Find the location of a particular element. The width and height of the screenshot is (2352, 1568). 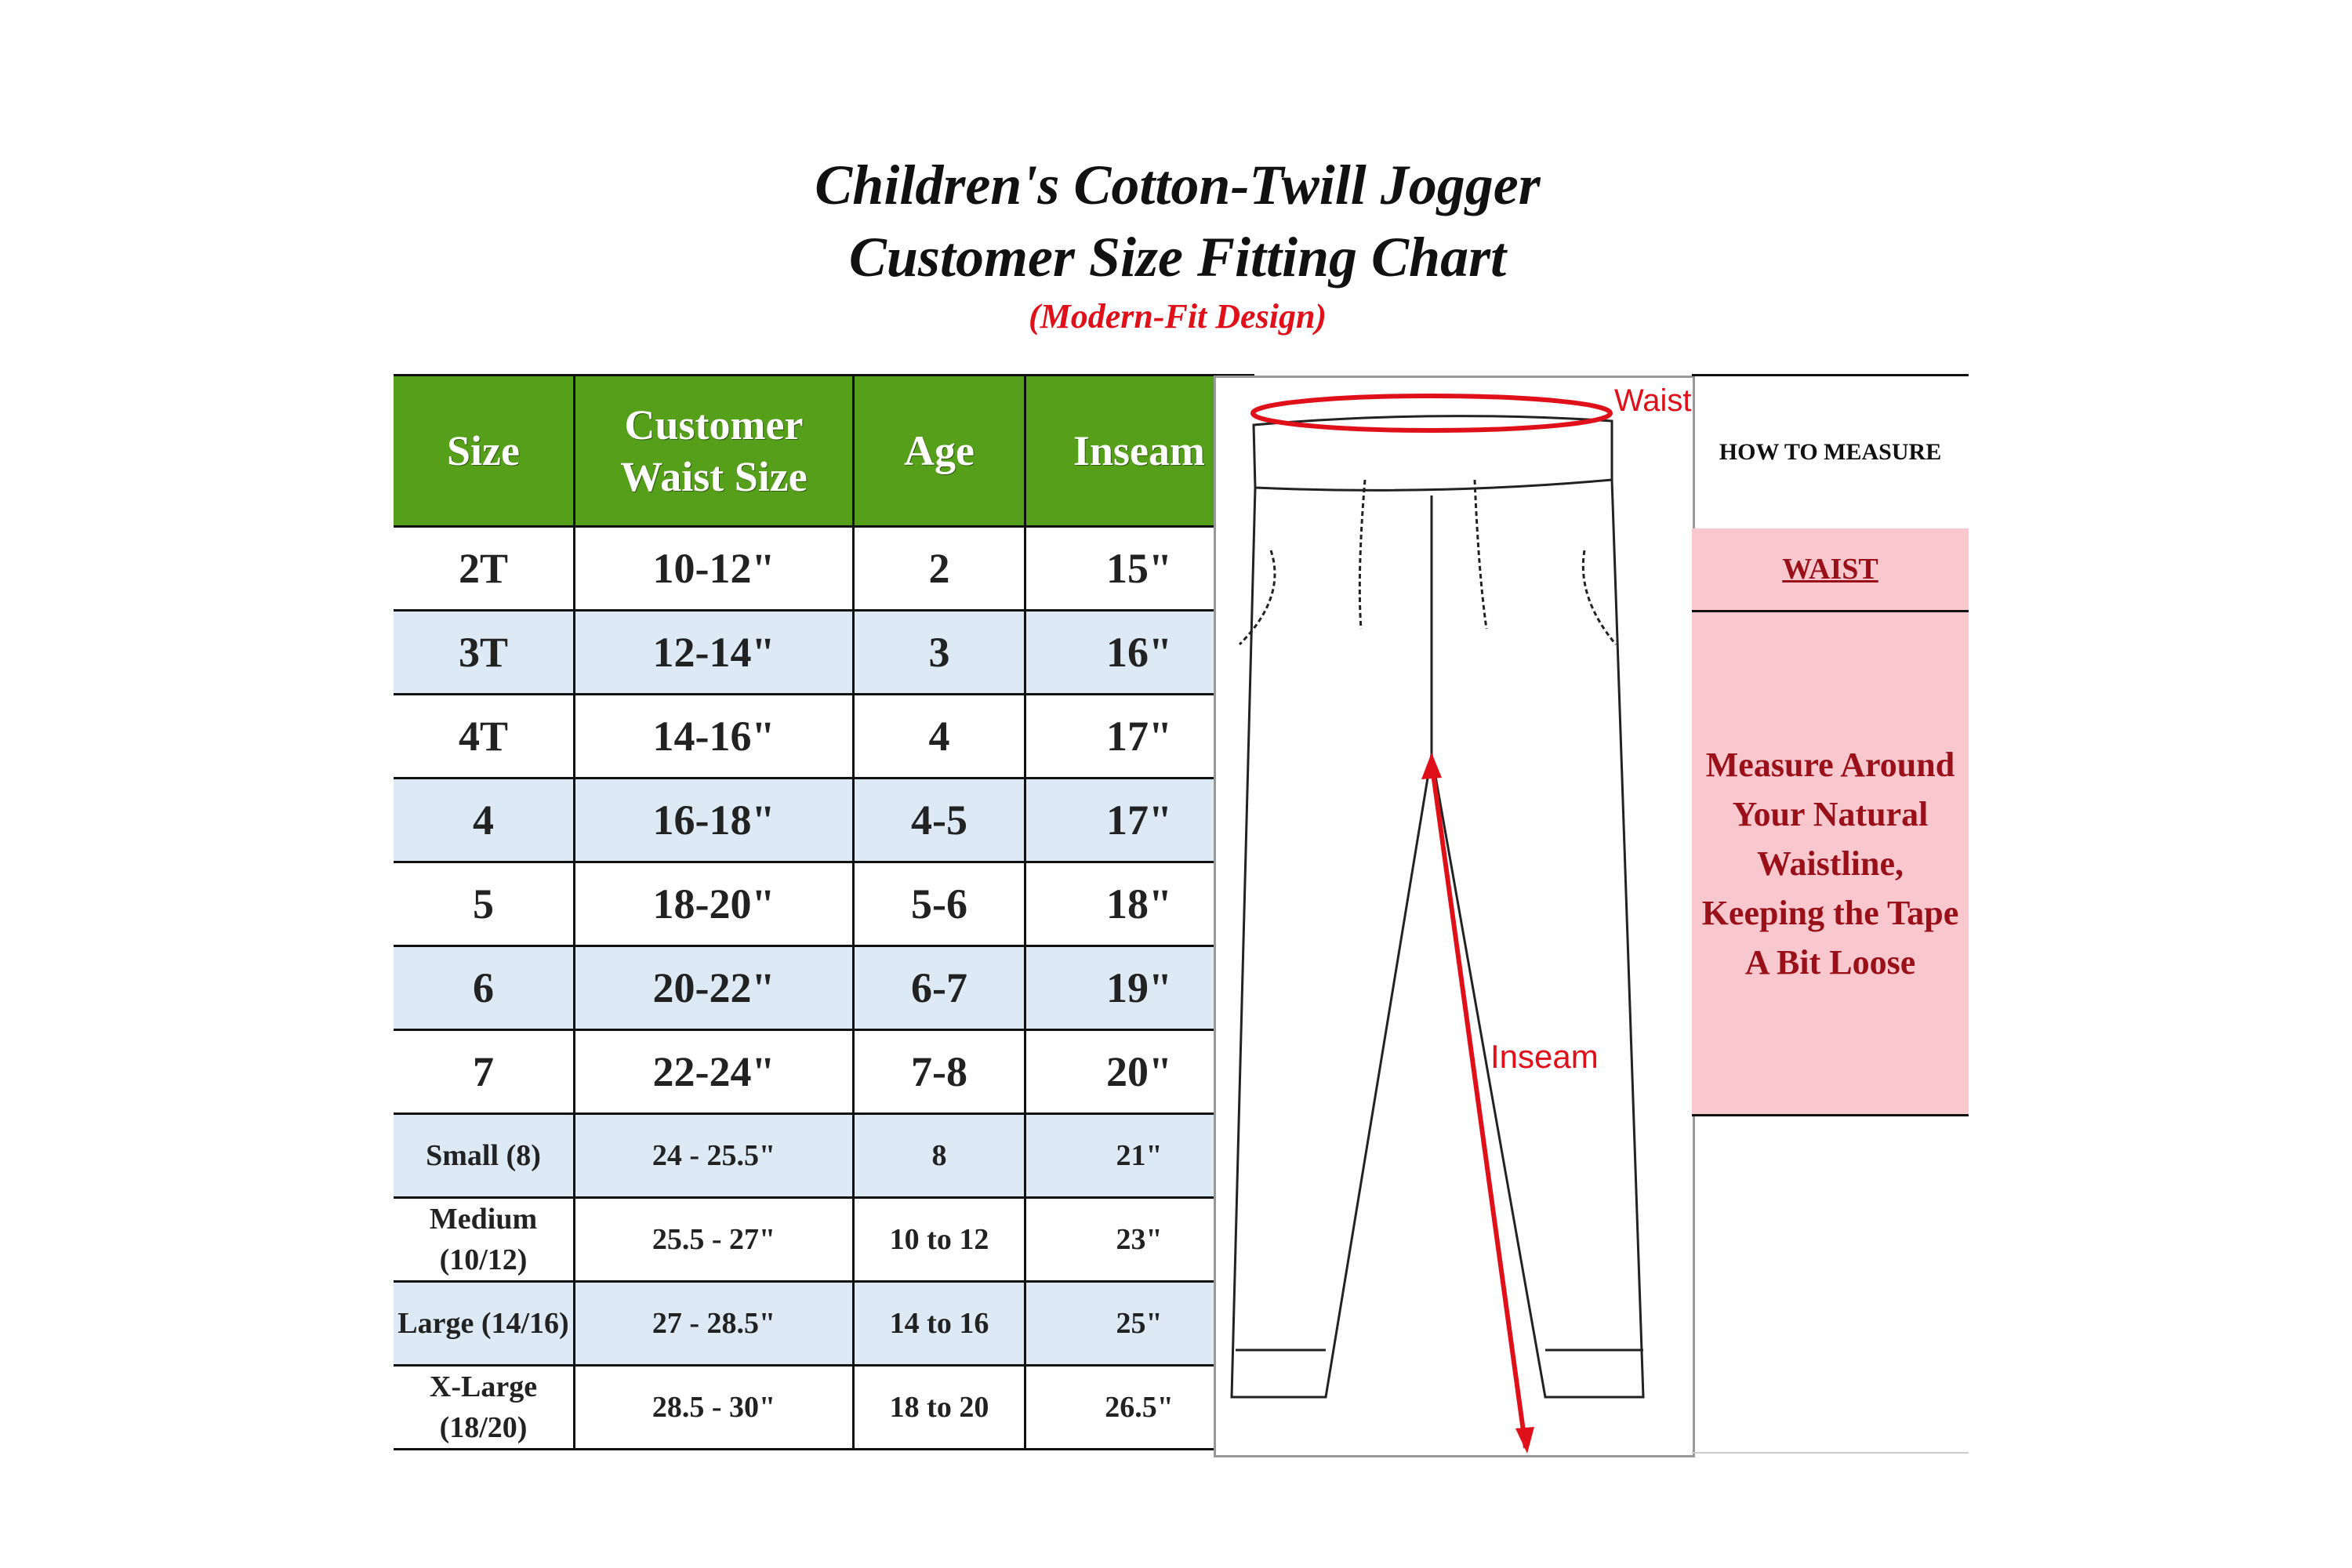

table-row: 4 16-18" 4-5 17" is located at coordinates (824, 820).